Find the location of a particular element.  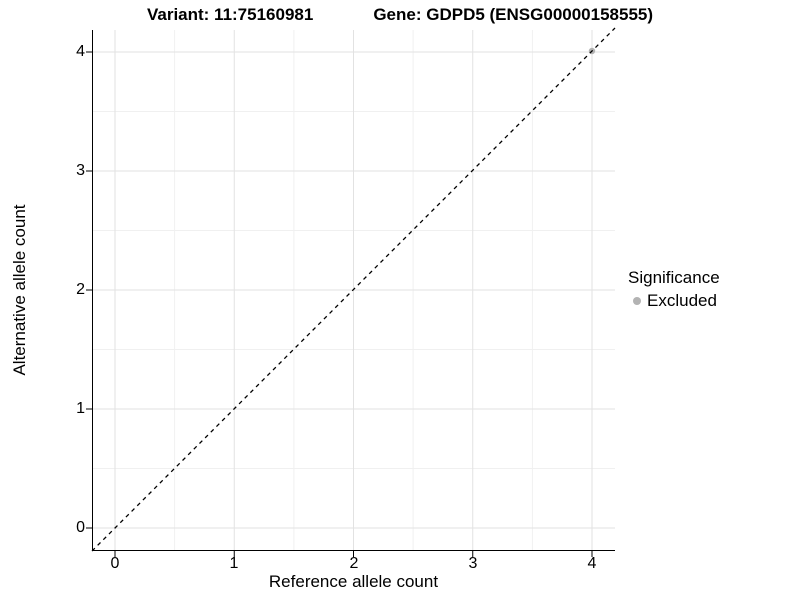

legend-item-label: Excluded is located at coordinates (682, 300).